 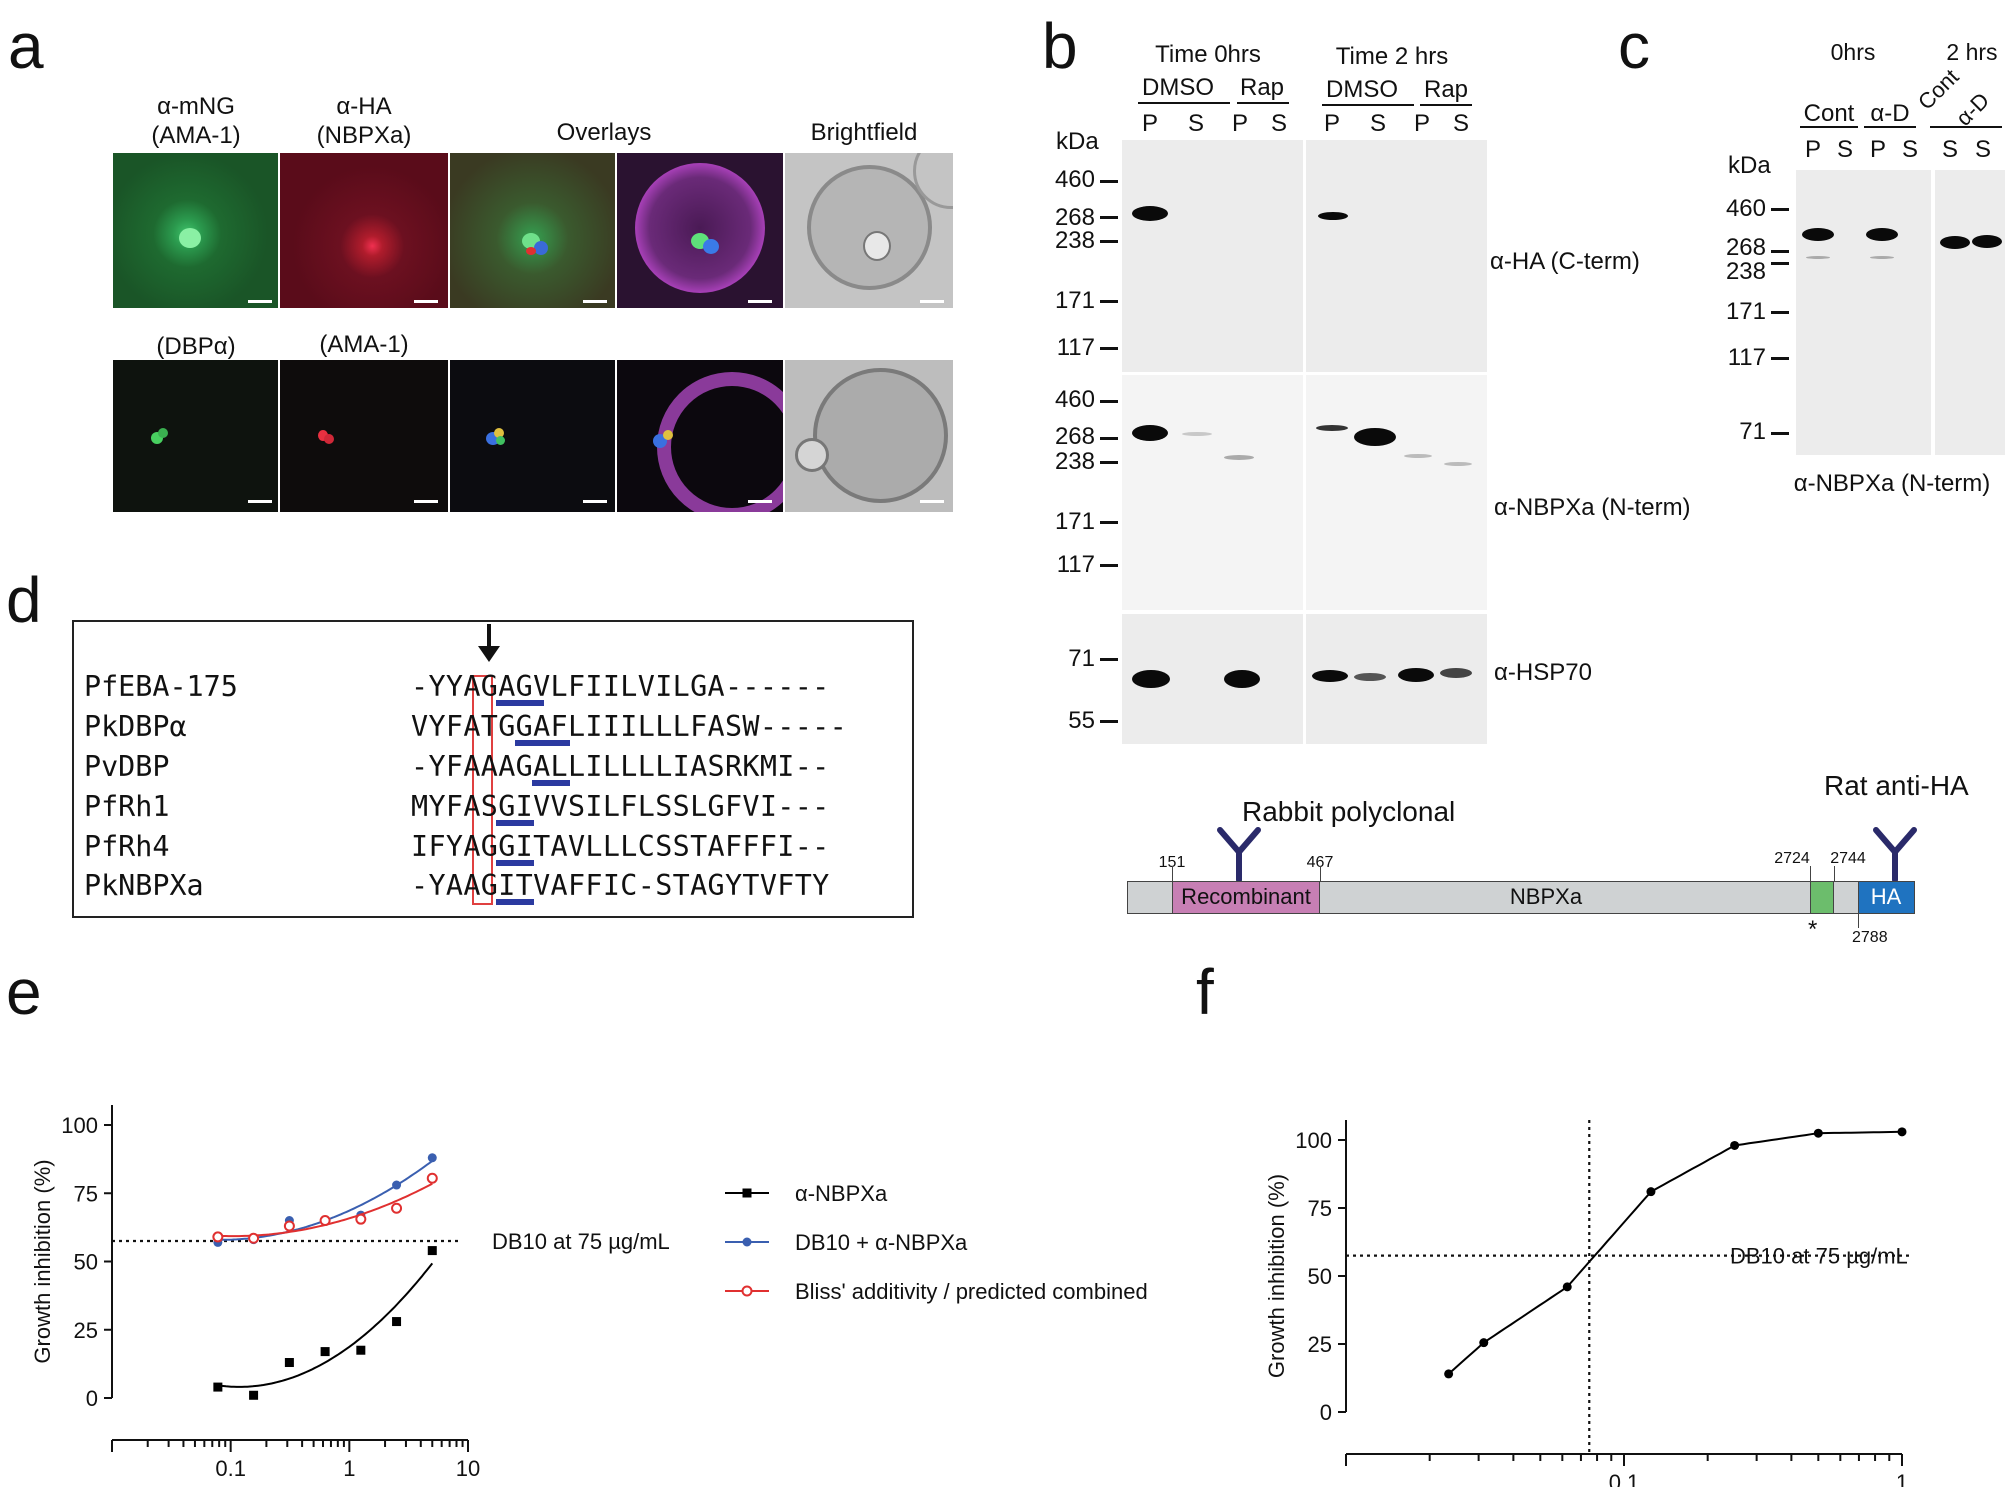 I want to click on header-cont: Cont, so click(x=1829, y=113).